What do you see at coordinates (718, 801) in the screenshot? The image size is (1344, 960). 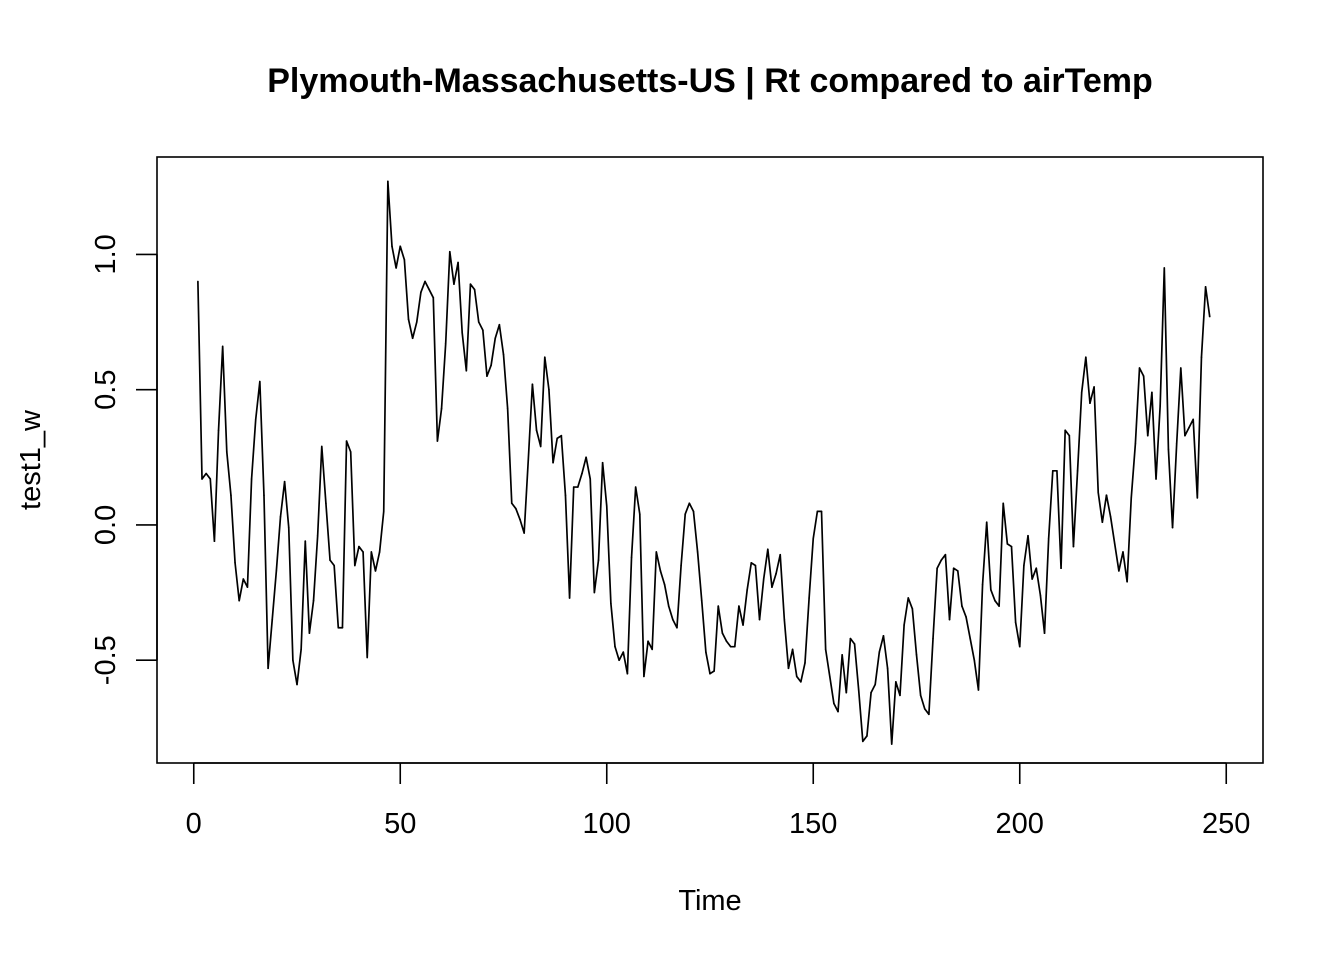 I see `x-axis: 0 50 100 150 200 250` at bounding box center [718, 801].